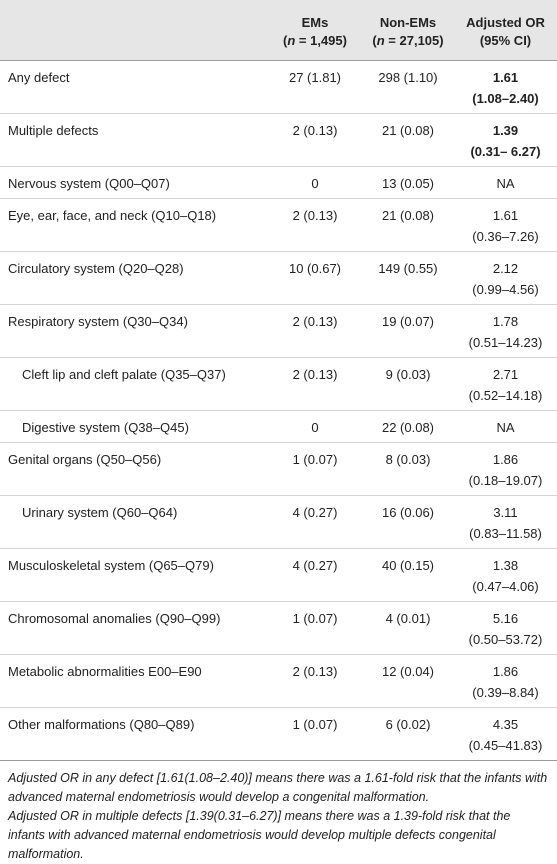 The width and height of the screenshot is (557, 864). I want to click on or-ci: (0.83–11.58), so click(505, 533).